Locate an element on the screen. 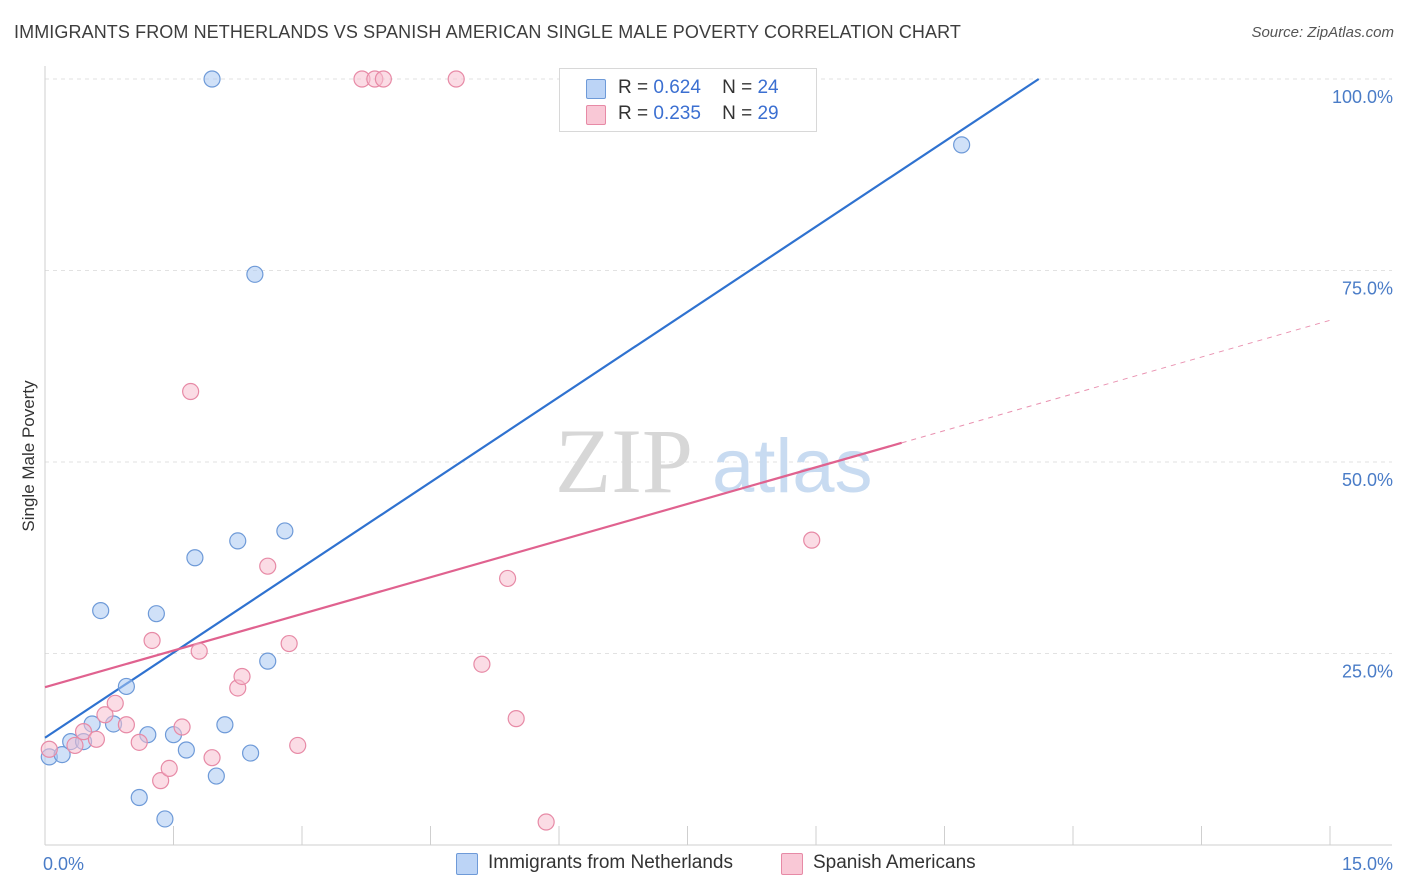 This screenshot has height=892, width=1406. stats-legend: R = 0.624 N = 24 R = 0.235 N = 29 is located at coordinates (688, 100).